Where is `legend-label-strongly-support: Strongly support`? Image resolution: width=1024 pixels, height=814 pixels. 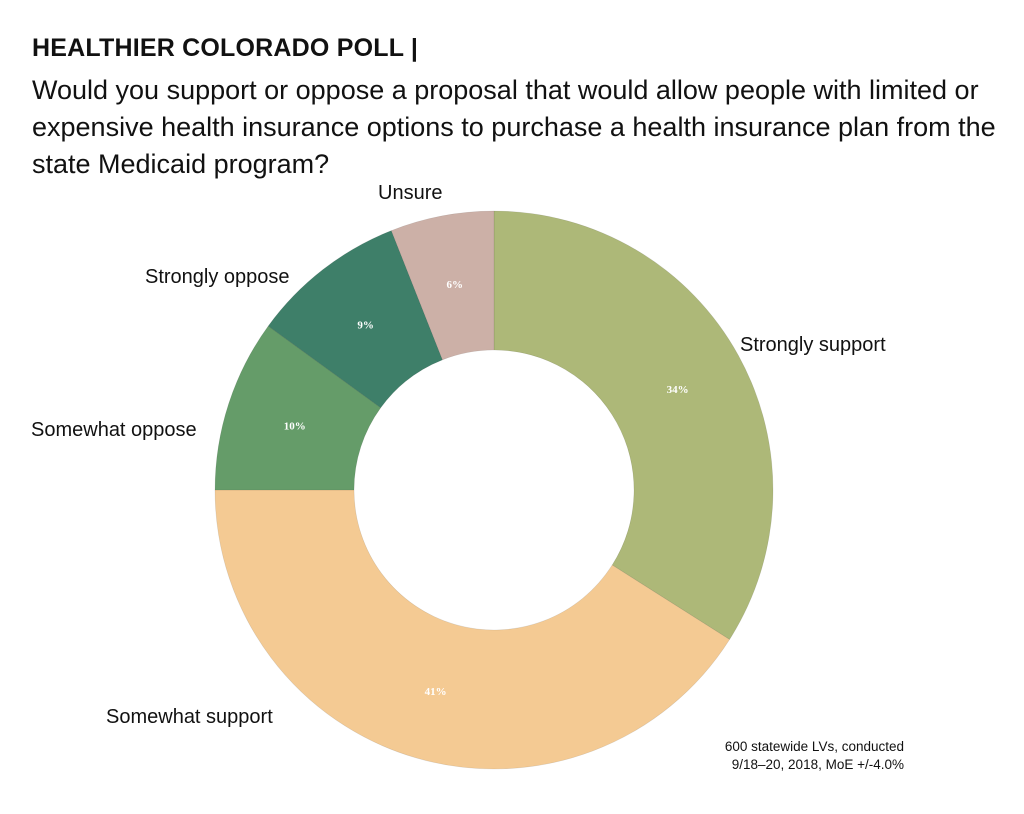 legend-label-strongly-support: Strongly support is located at coordinates (813, 345).